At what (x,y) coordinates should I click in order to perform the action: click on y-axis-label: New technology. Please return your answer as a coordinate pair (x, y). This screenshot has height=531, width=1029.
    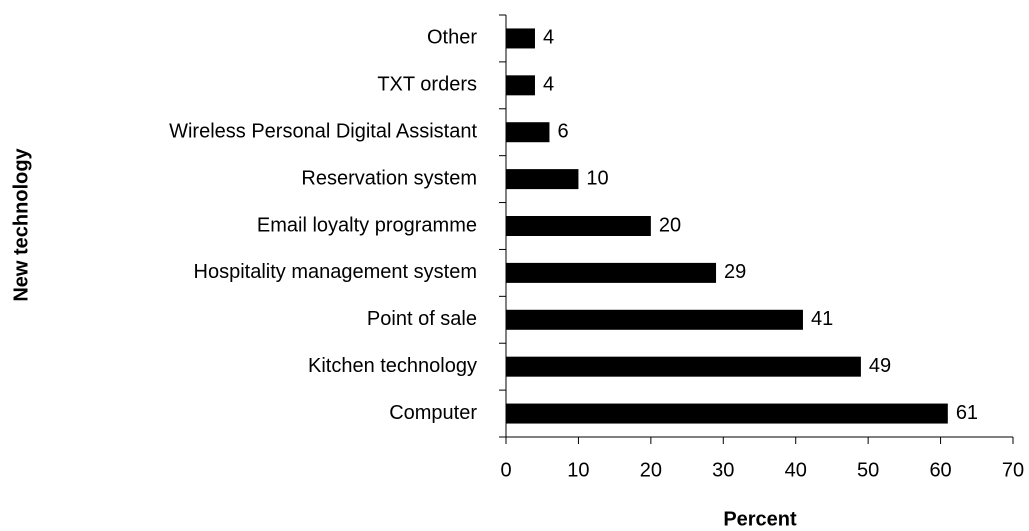
    Looking at the image, I should click on (21, 224).